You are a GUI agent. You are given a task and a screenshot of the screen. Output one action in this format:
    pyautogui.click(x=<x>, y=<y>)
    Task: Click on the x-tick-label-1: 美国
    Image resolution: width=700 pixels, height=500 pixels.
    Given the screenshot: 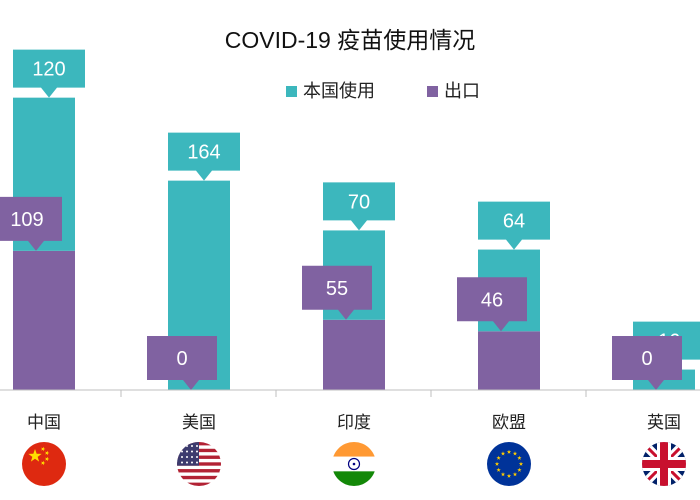 What is the action you would take?
    pyautogui.click(x=199, y=422)
    